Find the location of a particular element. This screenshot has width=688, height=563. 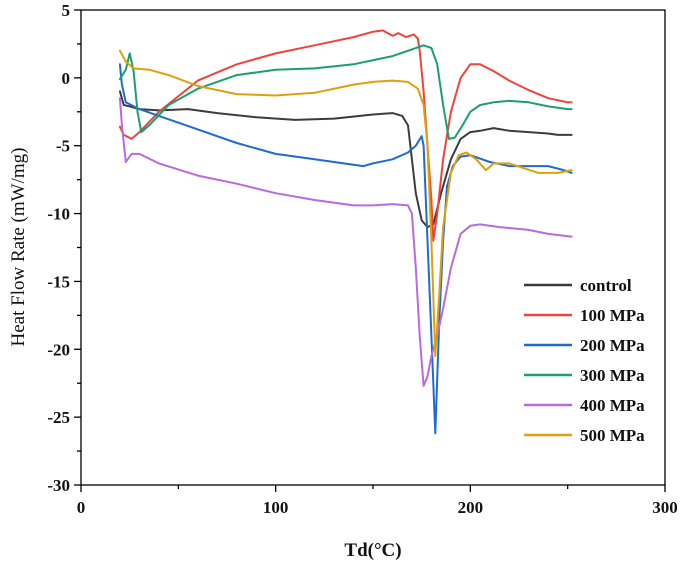

y-tick-label: -25 is located at coordinates (58, 417).